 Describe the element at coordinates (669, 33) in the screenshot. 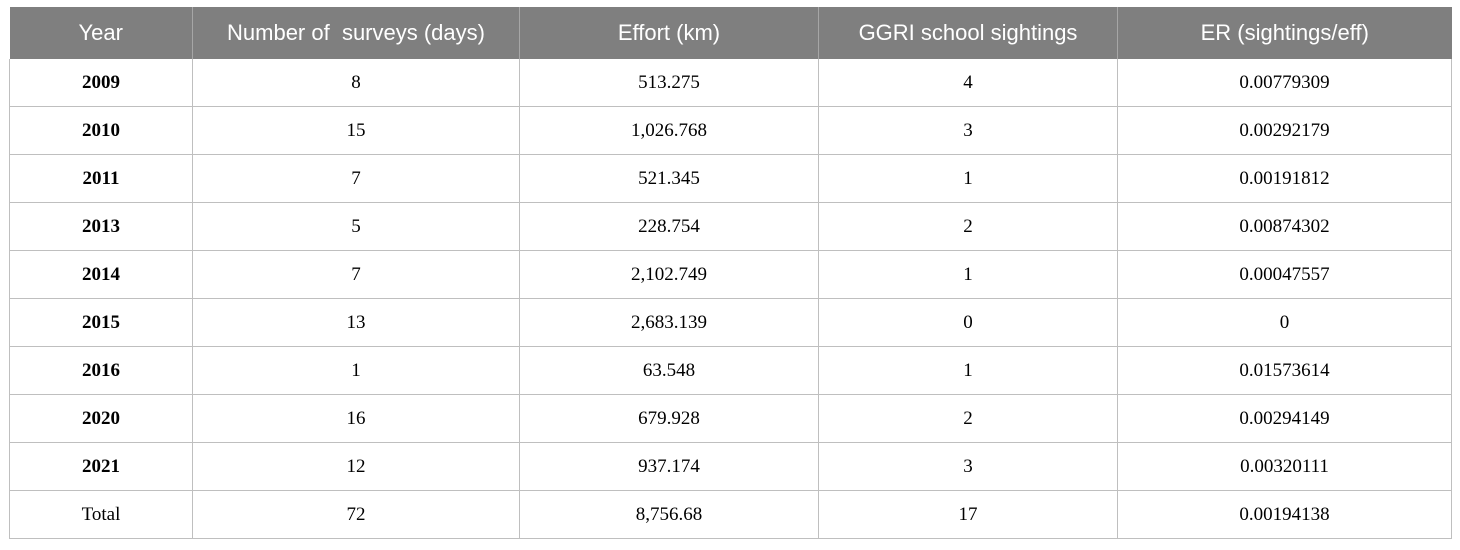

I see `header-effort: Effort (km)` at that location.